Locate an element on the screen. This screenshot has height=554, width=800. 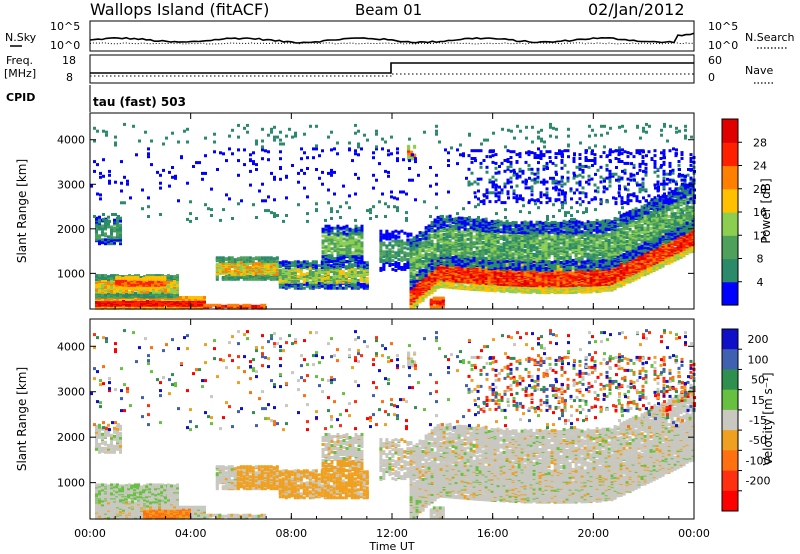
nsearch-label: N.Search is located at coordinates (770, 37).